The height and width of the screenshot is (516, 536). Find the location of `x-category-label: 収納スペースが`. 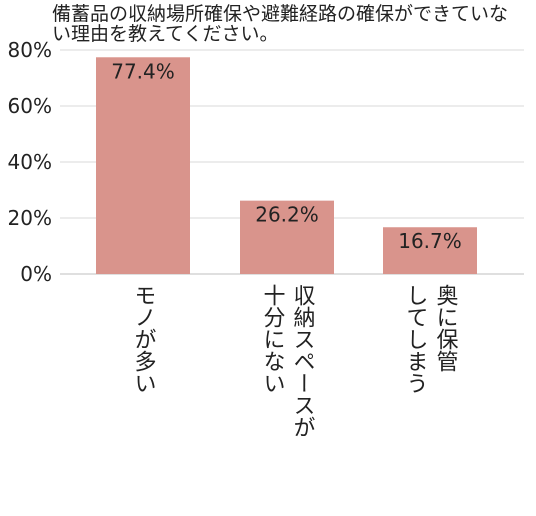

x-category-label: 収納スペースが is located at coordinates (303, 361).